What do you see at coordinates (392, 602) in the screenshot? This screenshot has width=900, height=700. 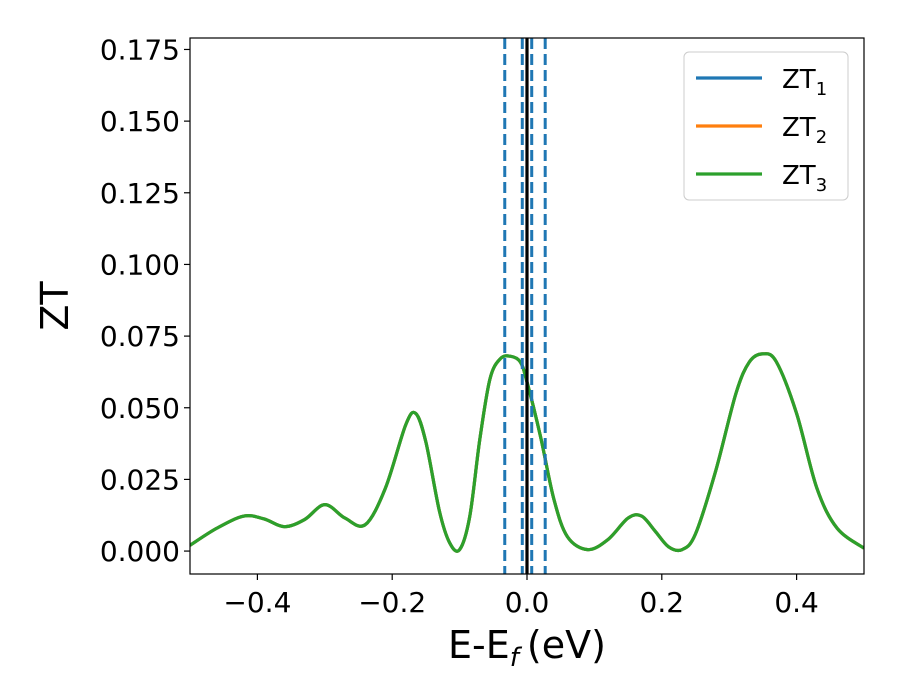 I see `x-tick-label: −0.2` at bounding box center [392, 602].